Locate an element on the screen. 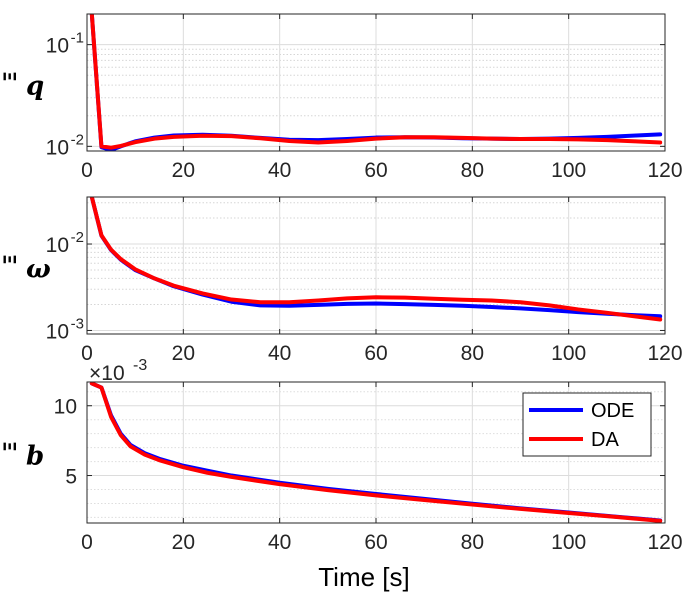  legend: ODE DA is located at coordinates (587, 424).